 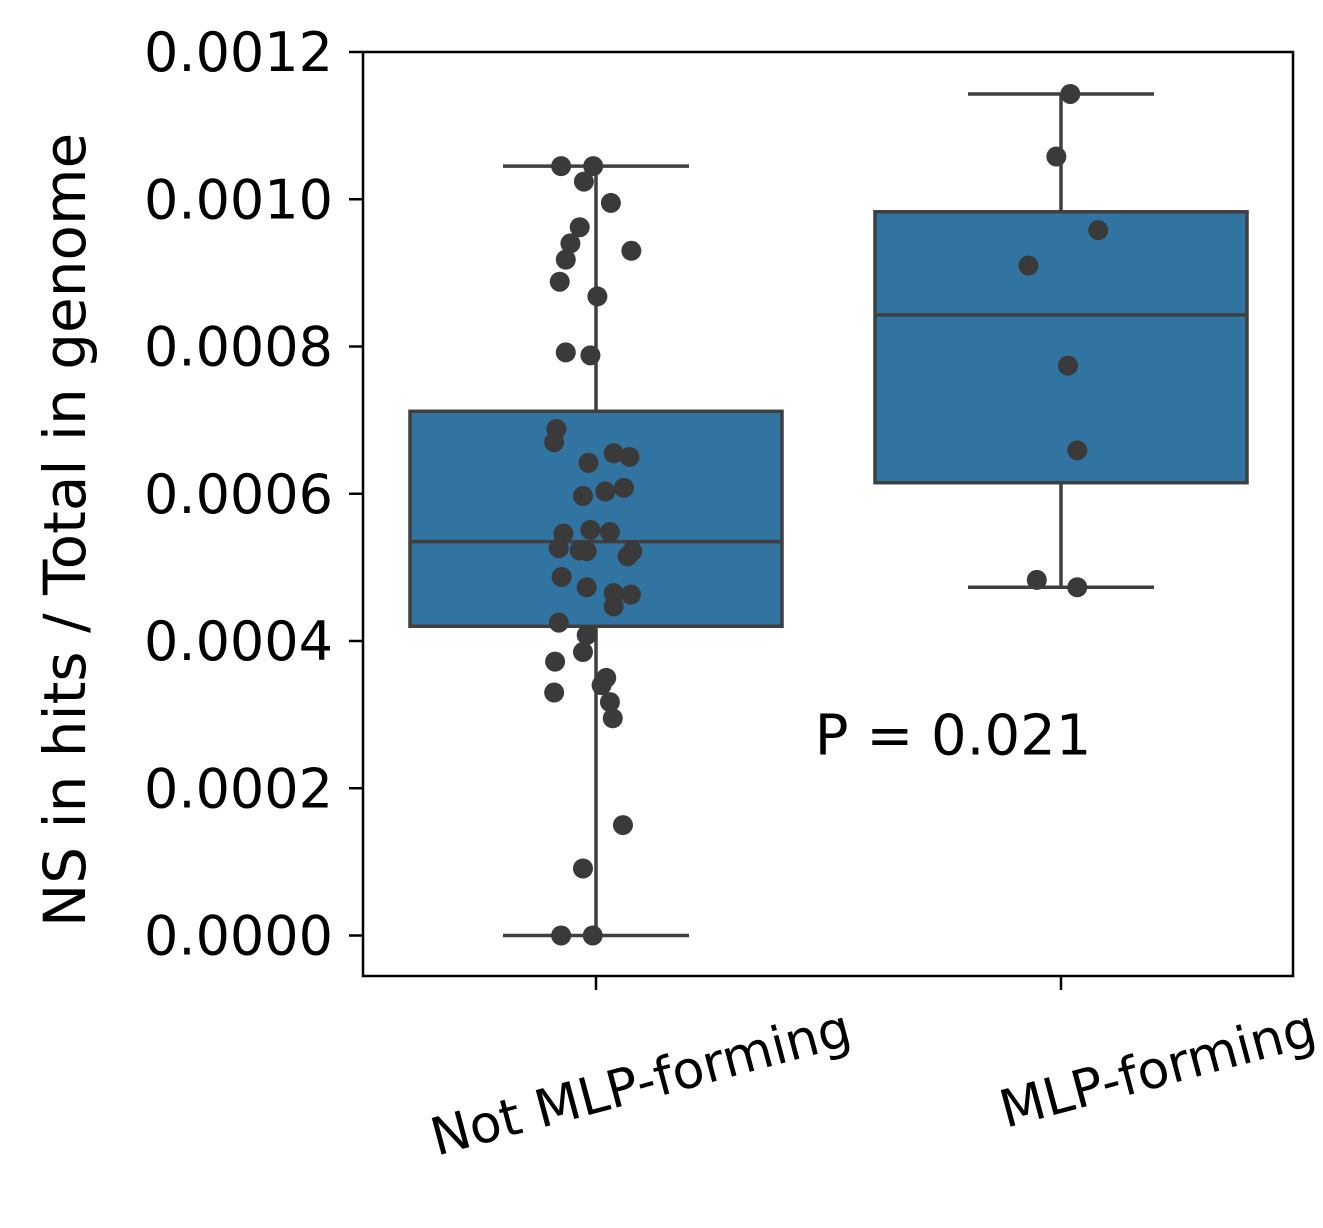 I want to click on annotations: P = 0.021, so click(x=953, y=736).